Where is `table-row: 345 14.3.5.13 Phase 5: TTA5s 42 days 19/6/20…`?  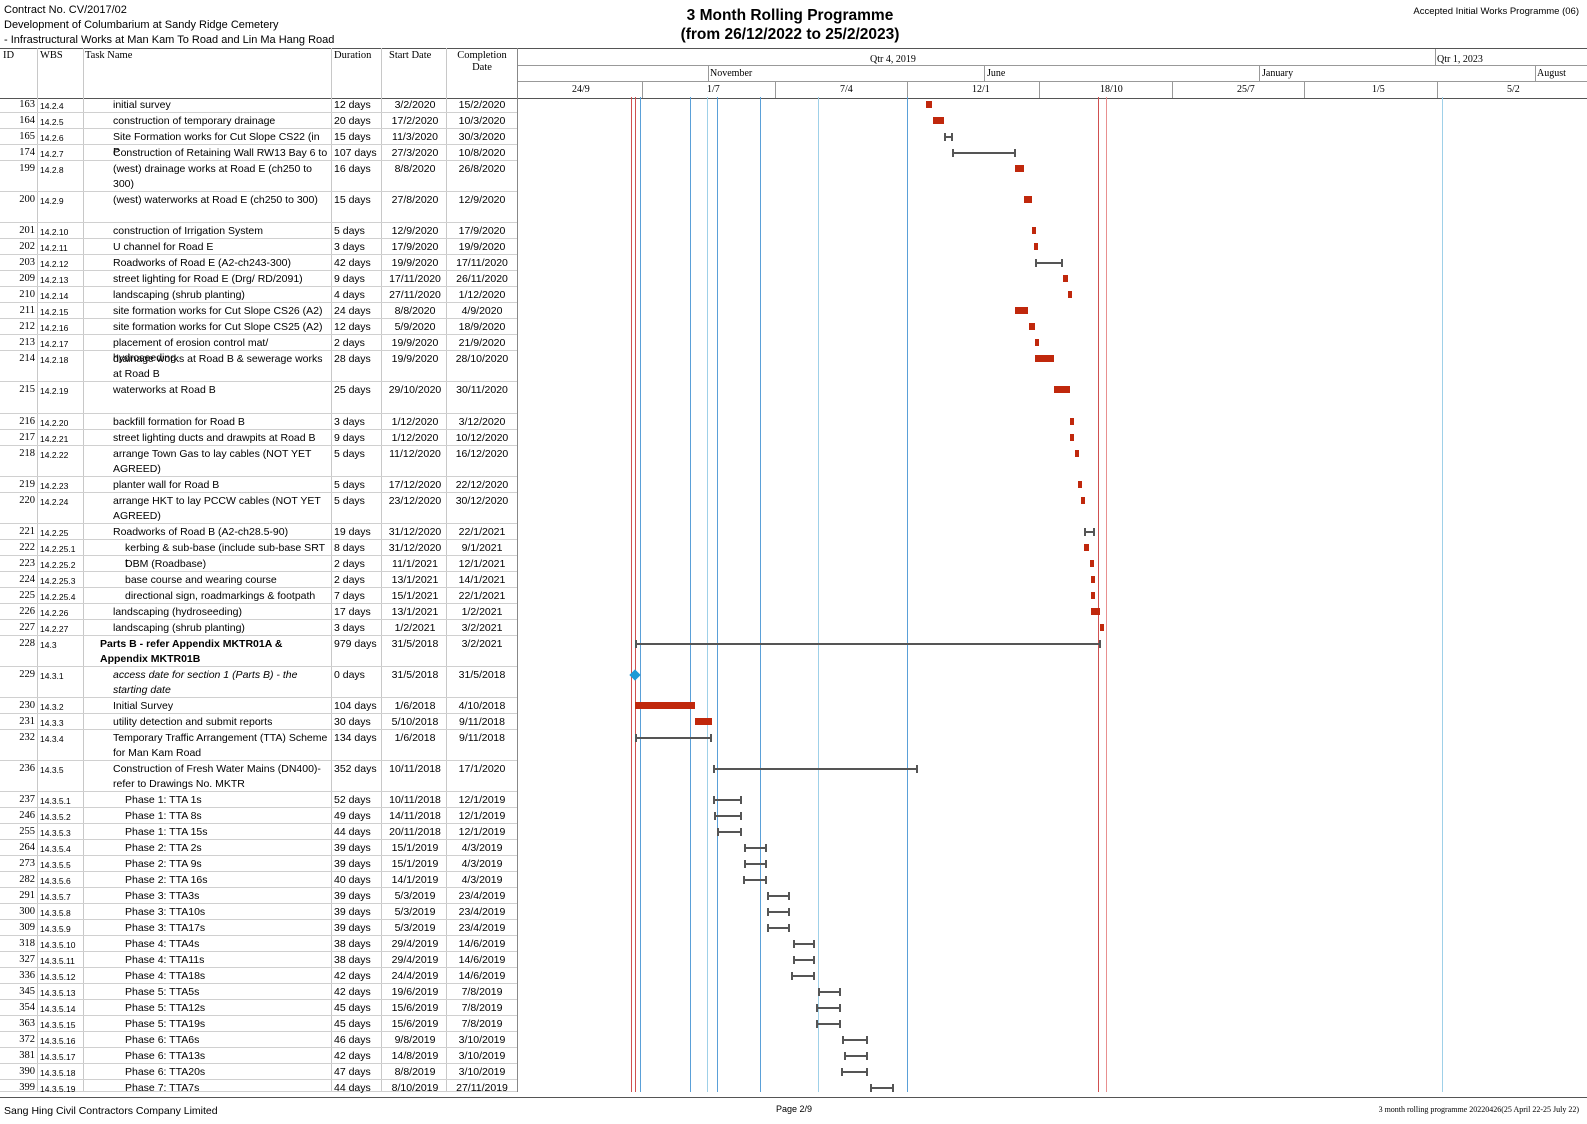 table-row: 345 14.3.5.13 Phase 5: TTA5s 42 days 19/6/20… is located at coordinates (258, 992).